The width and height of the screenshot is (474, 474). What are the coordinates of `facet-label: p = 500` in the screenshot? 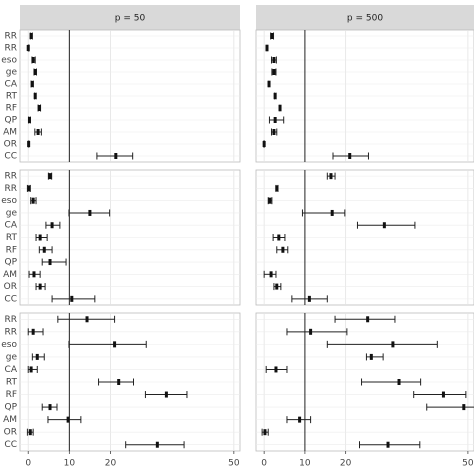 It's located at (365, 19).